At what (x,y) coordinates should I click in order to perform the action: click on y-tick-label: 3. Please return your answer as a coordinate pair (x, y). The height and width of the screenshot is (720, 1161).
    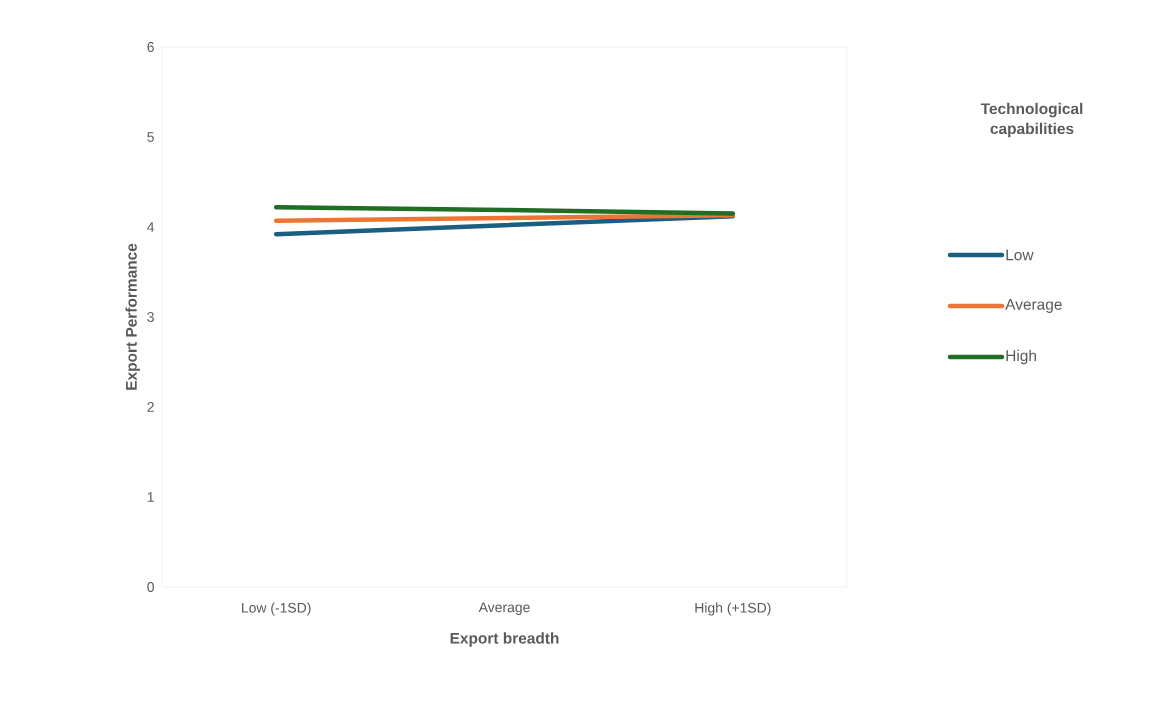
    Looking at the image, I should click on (150, 317).